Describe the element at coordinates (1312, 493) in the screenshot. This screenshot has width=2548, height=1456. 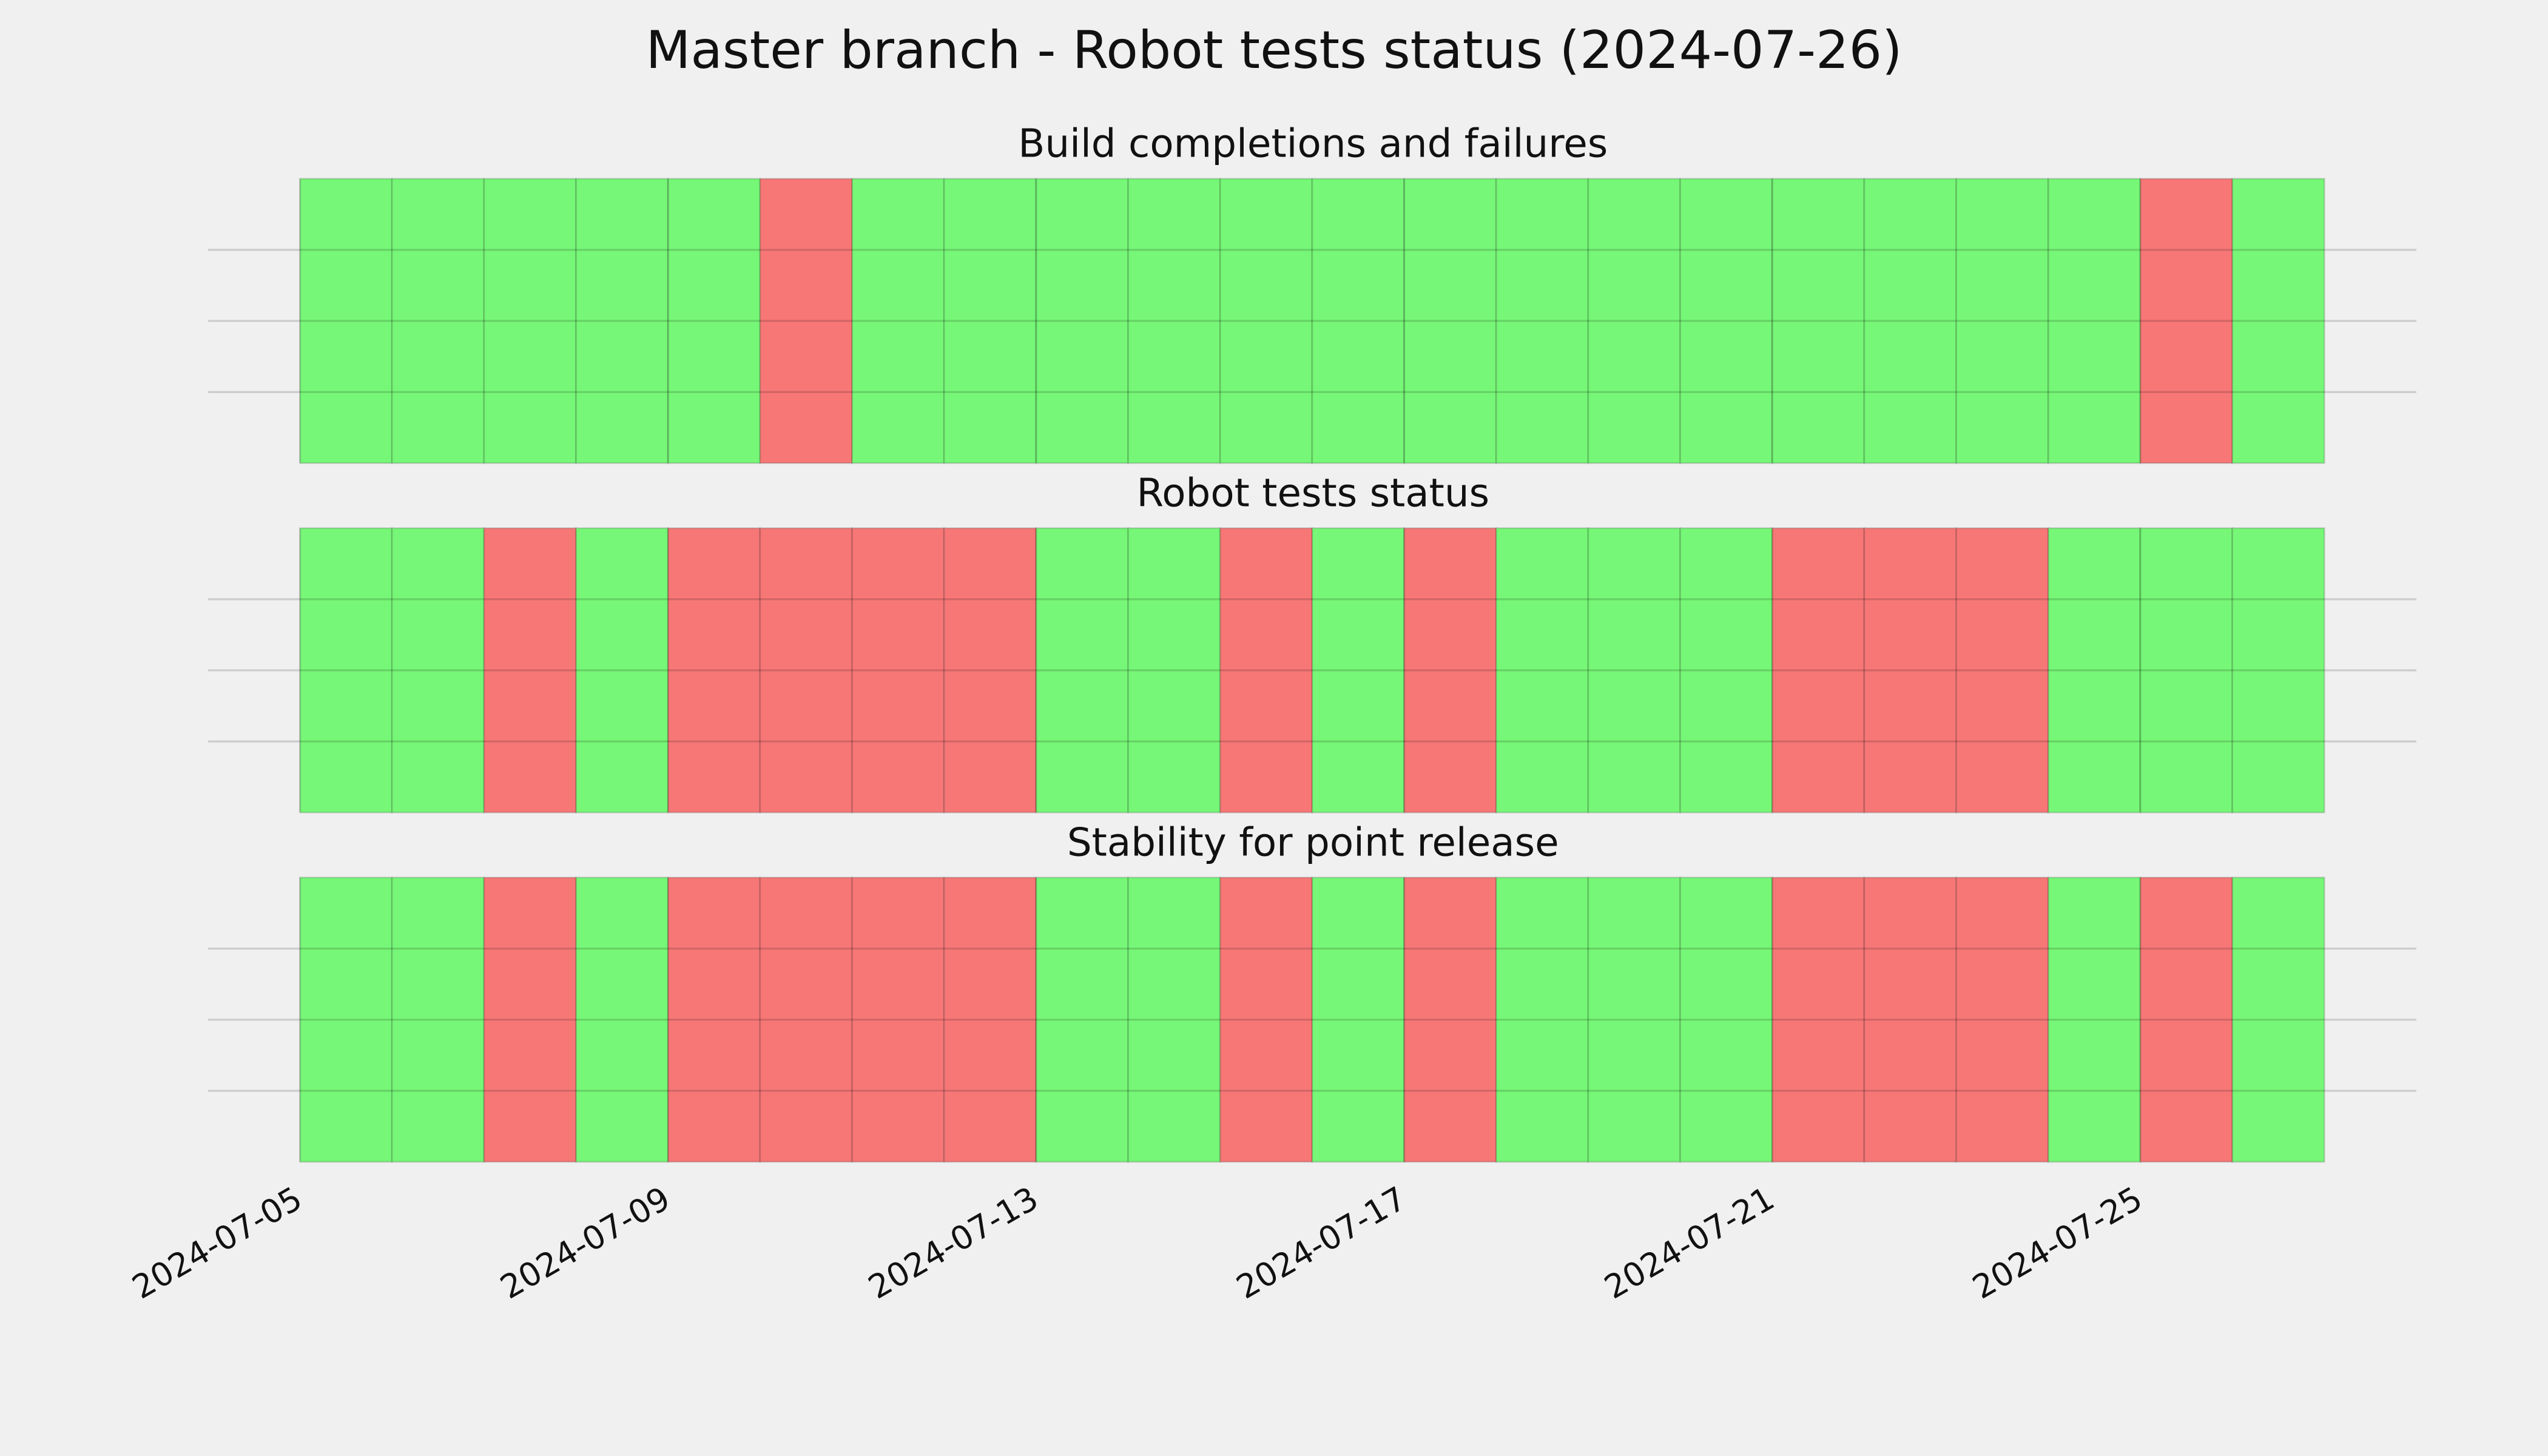
I see `panel-title: Robot tests status` at that location.